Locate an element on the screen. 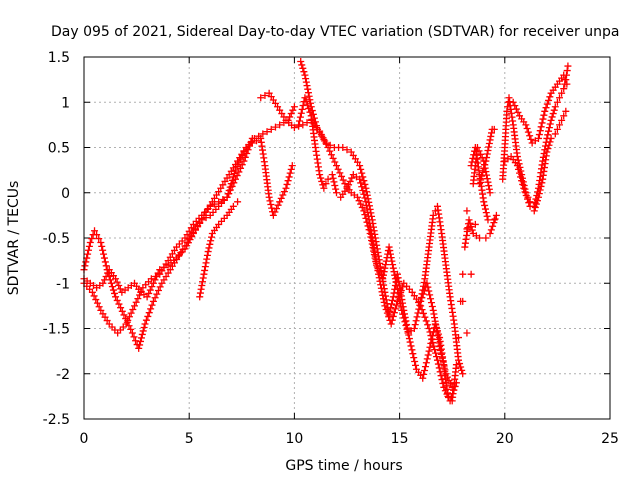 Image resolution: width=640 pixels, height=480 pixels. x-tick-label: 25 is located at coordinates (610, 439).